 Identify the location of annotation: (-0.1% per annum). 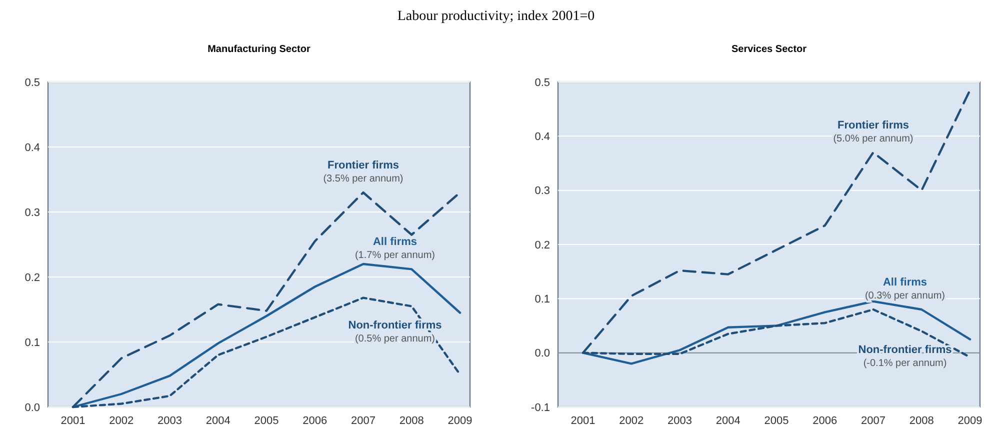
(905, 364).